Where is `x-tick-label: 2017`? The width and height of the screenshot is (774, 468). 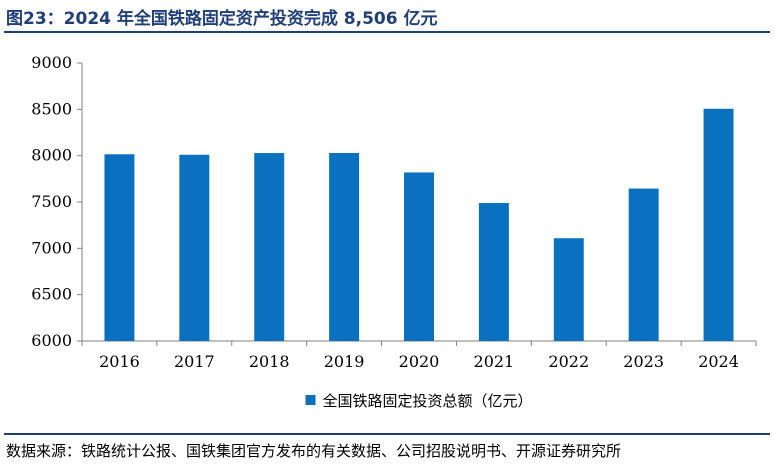
x-tick-label: 2017 is located at coordinates (194, 361).